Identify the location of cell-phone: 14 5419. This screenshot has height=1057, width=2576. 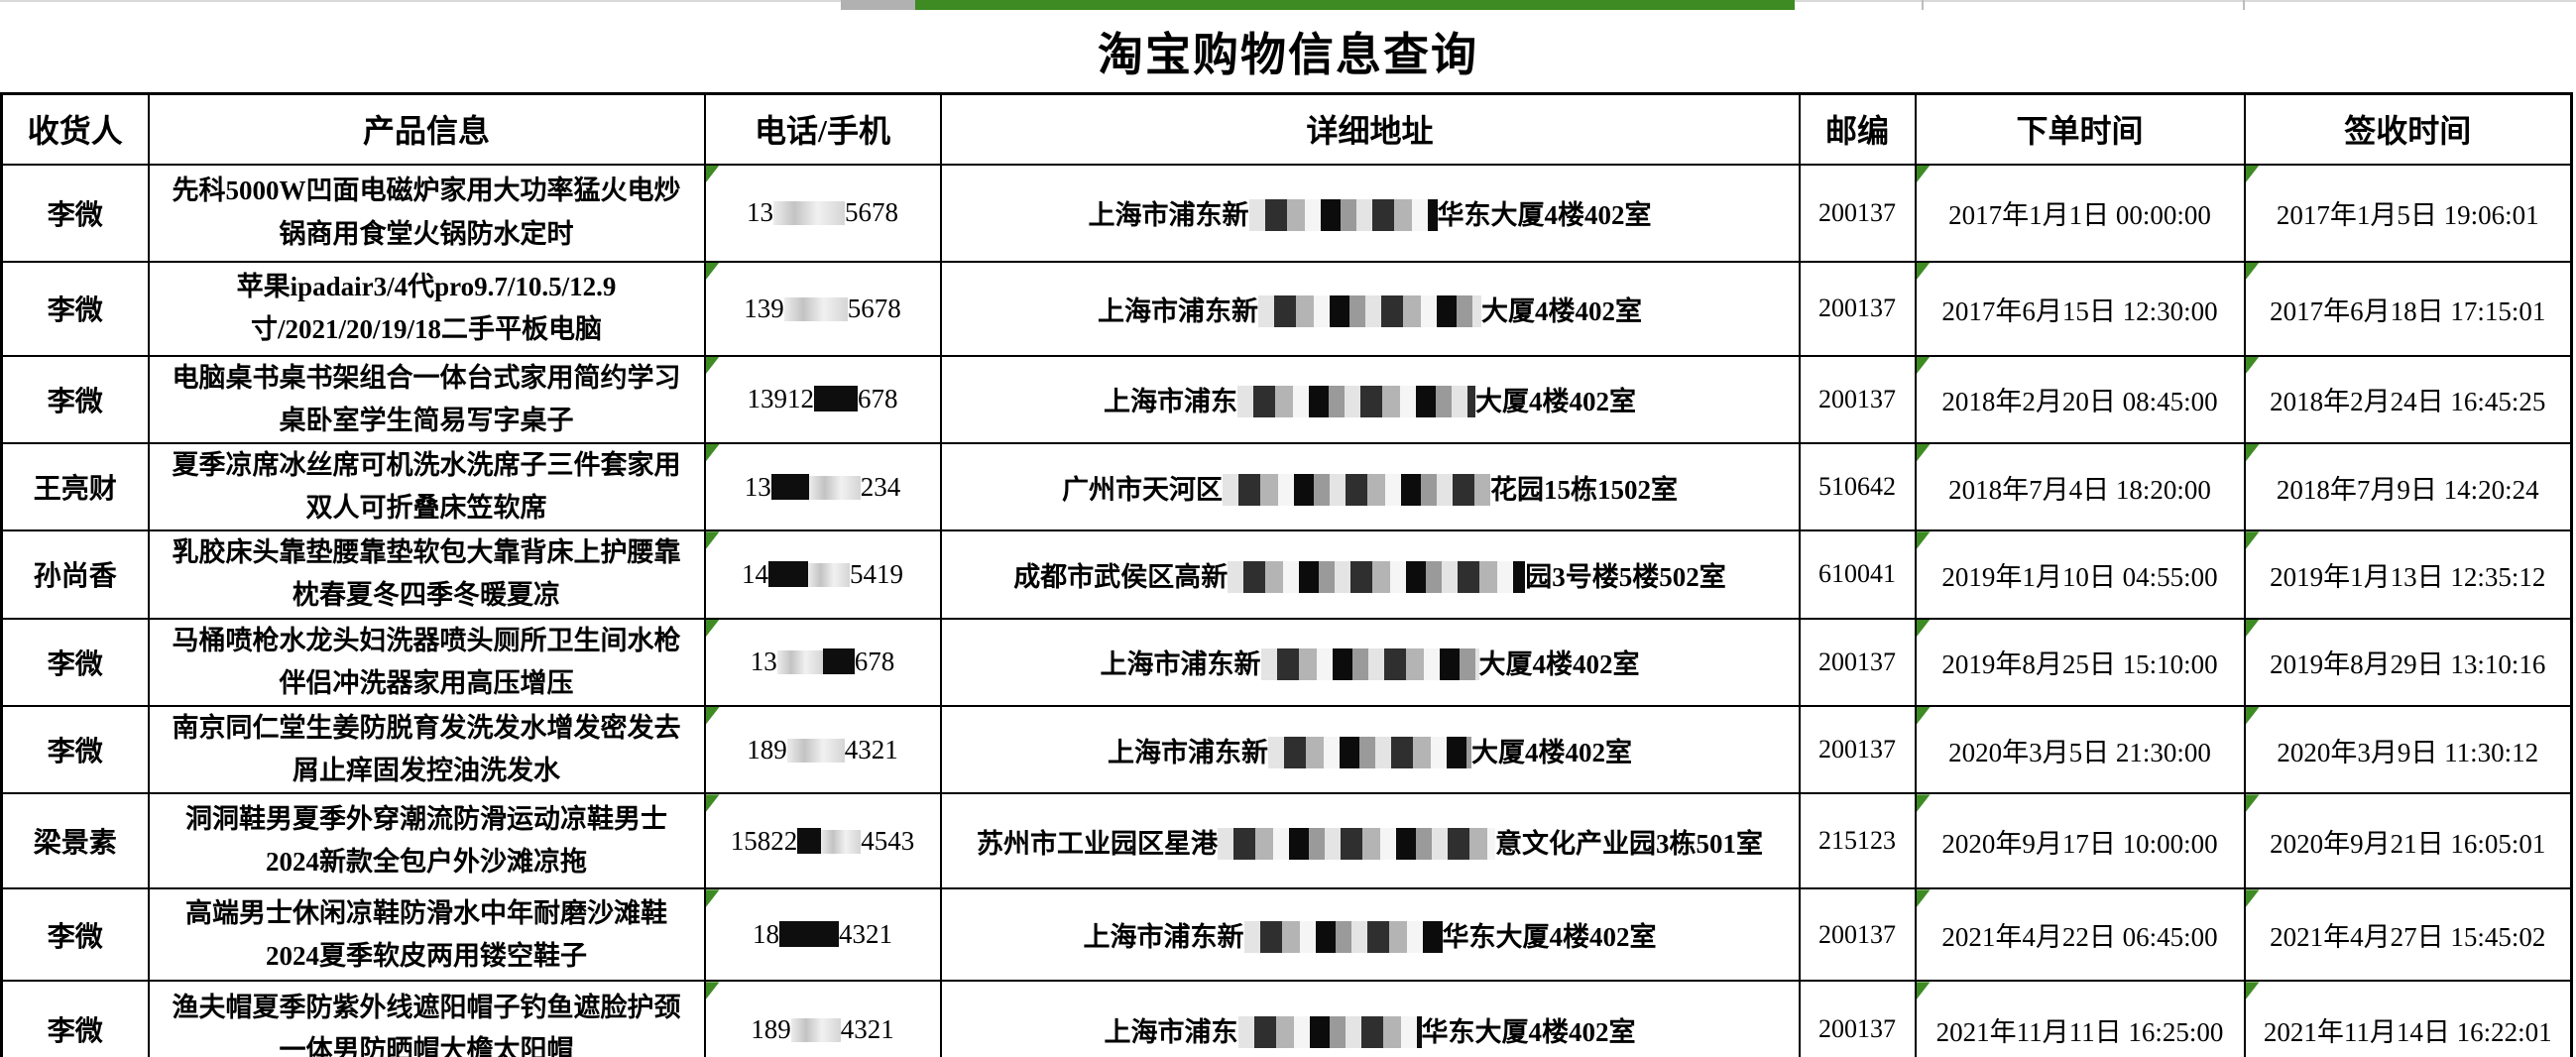
(823, 574).